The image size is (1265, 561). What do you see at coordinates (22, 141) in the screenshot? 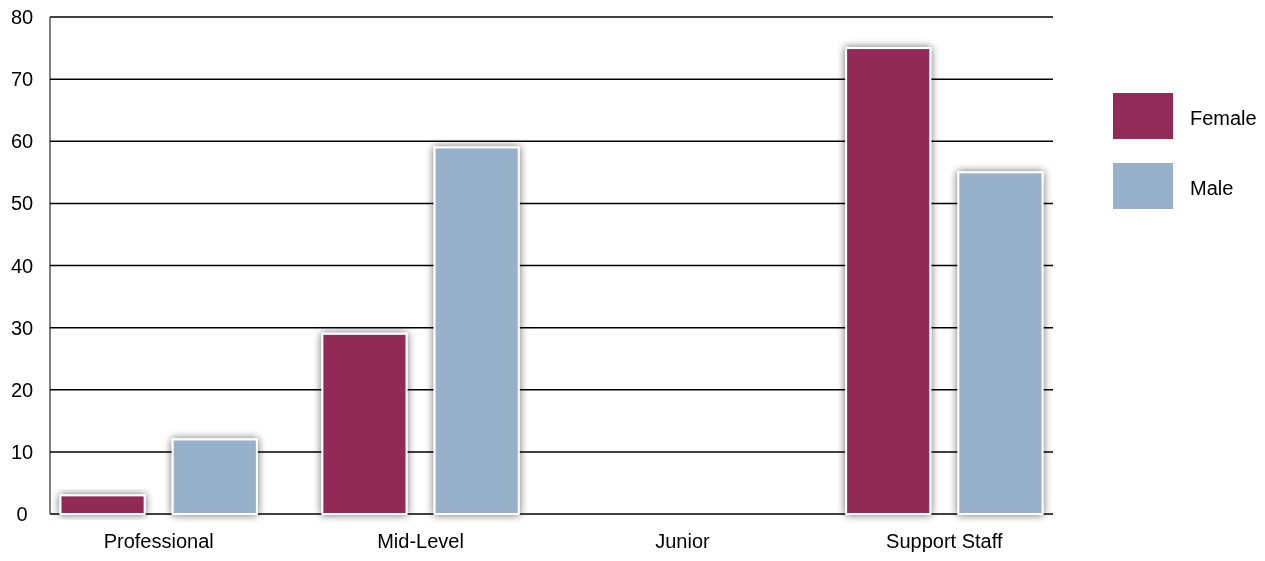
I see `y-tick-label: 60` at bounding box center [22, 141].